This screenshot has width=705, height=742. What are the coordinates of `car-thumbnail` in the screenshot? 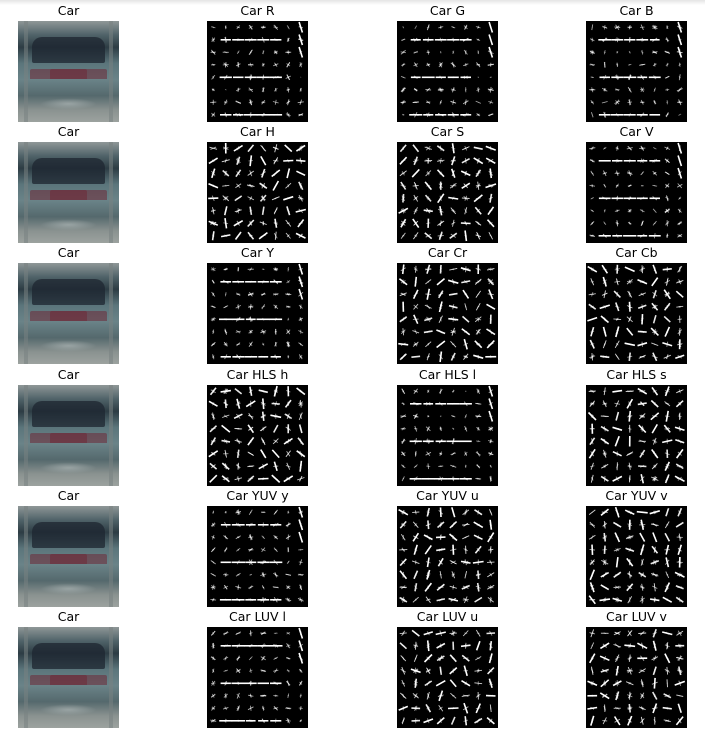 It's located at (68, 313).